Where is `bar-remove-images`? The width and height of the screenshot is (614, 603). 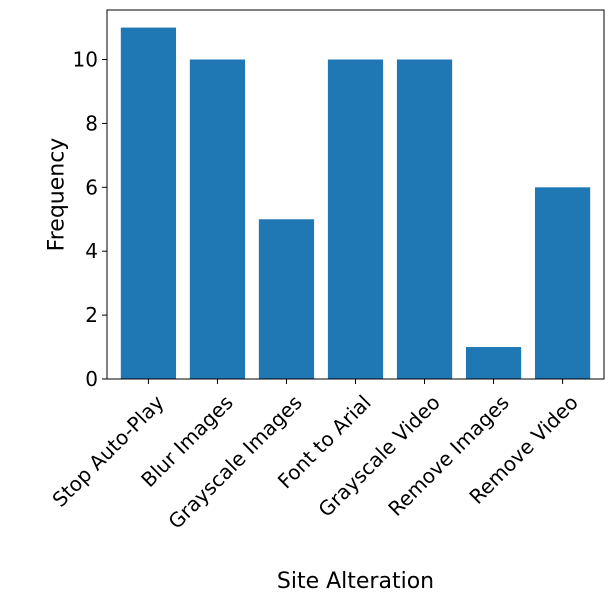
bar-remove-images is located at coordinates (493, 363).